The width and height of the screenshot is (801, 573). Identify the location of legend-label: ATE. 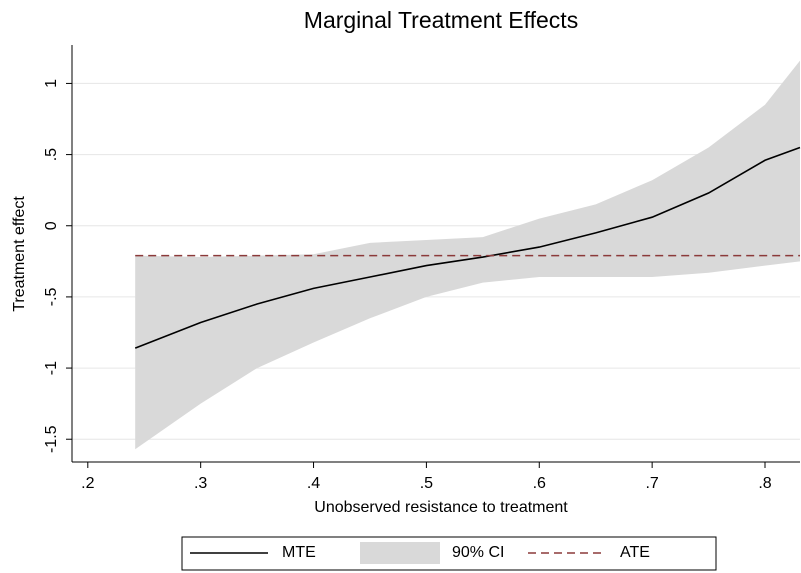
(635, 552).